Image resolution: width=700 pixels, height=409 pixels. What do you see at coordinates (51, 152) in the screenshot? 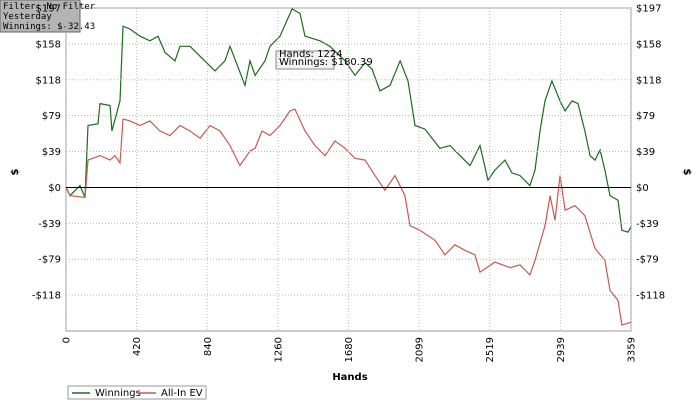
I see `y-tick-label: $39` at bounding box center [51, 152].